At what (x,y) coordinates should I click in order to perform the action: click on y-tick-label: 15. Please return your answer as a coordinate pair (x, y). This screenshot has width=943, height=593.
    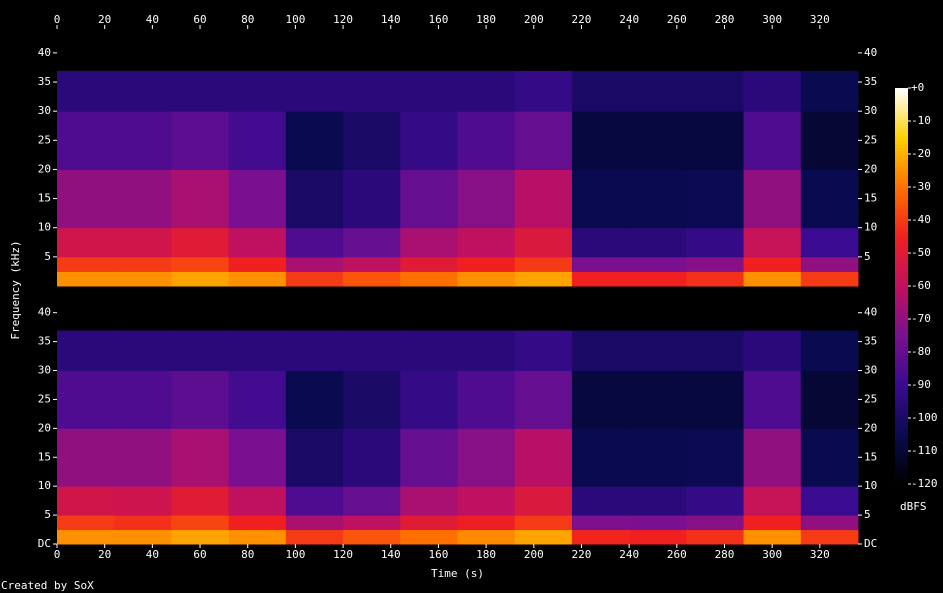
    Looking at the image, I should click on (870, 456).